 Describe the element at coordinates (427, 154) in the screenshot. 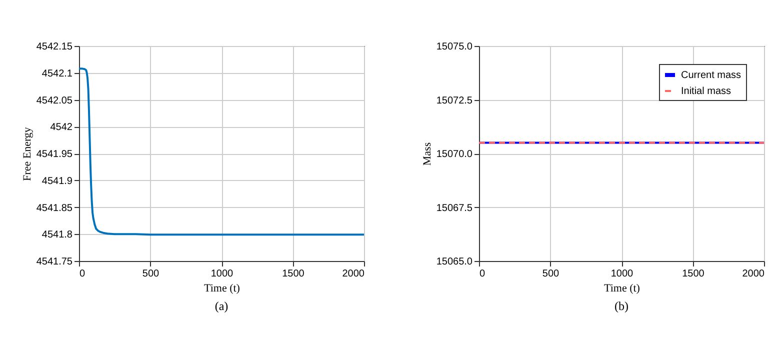

I see `y-axis-title: Mass` at that location.